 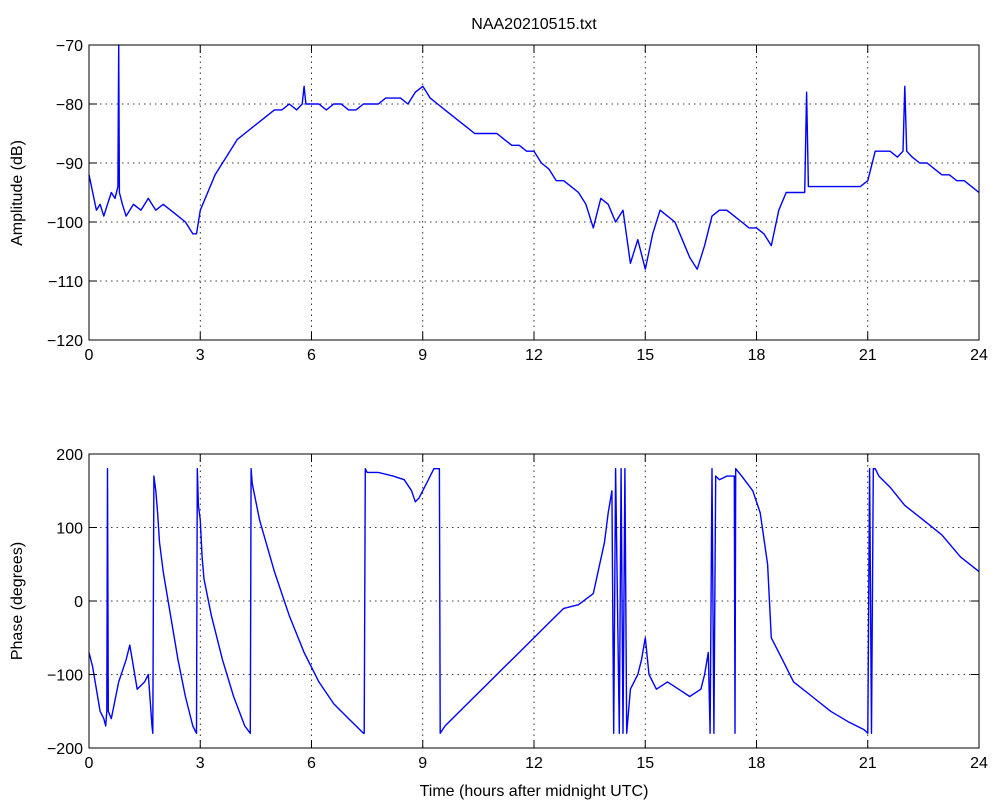 I want to click on phase-x-tick-label: 12, so click(x=534, y=763).